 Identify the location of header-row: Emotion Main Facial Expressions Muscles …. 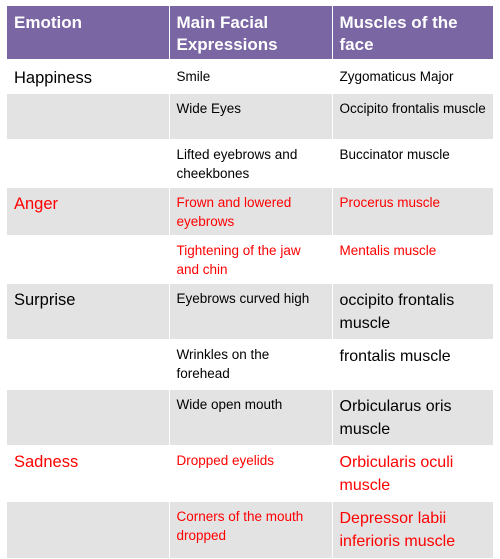
(250, 34).